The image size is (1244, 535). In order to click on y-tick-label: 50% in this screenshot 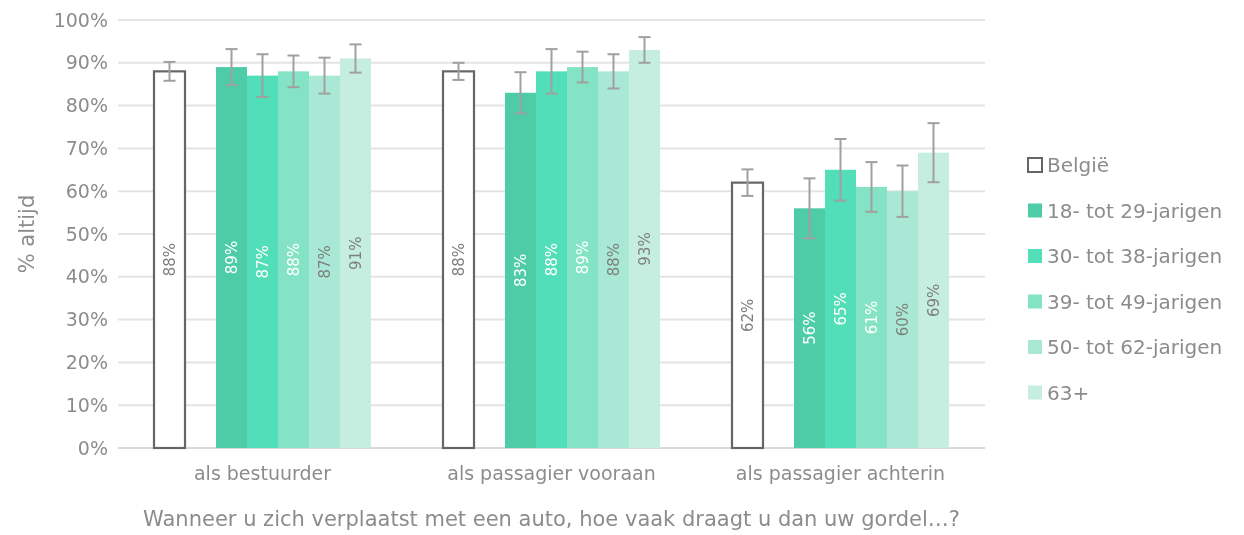, I will do `click(86, 233)`.